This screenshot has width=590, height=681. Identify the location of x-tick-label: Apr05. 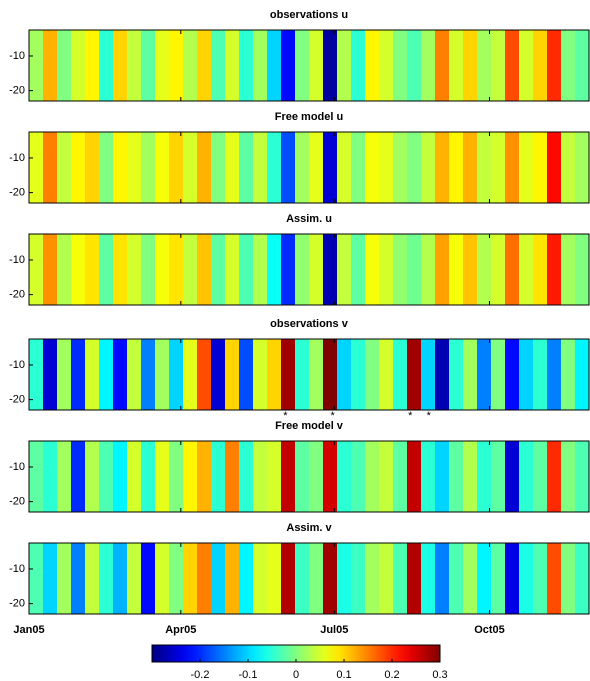
(180, 630).